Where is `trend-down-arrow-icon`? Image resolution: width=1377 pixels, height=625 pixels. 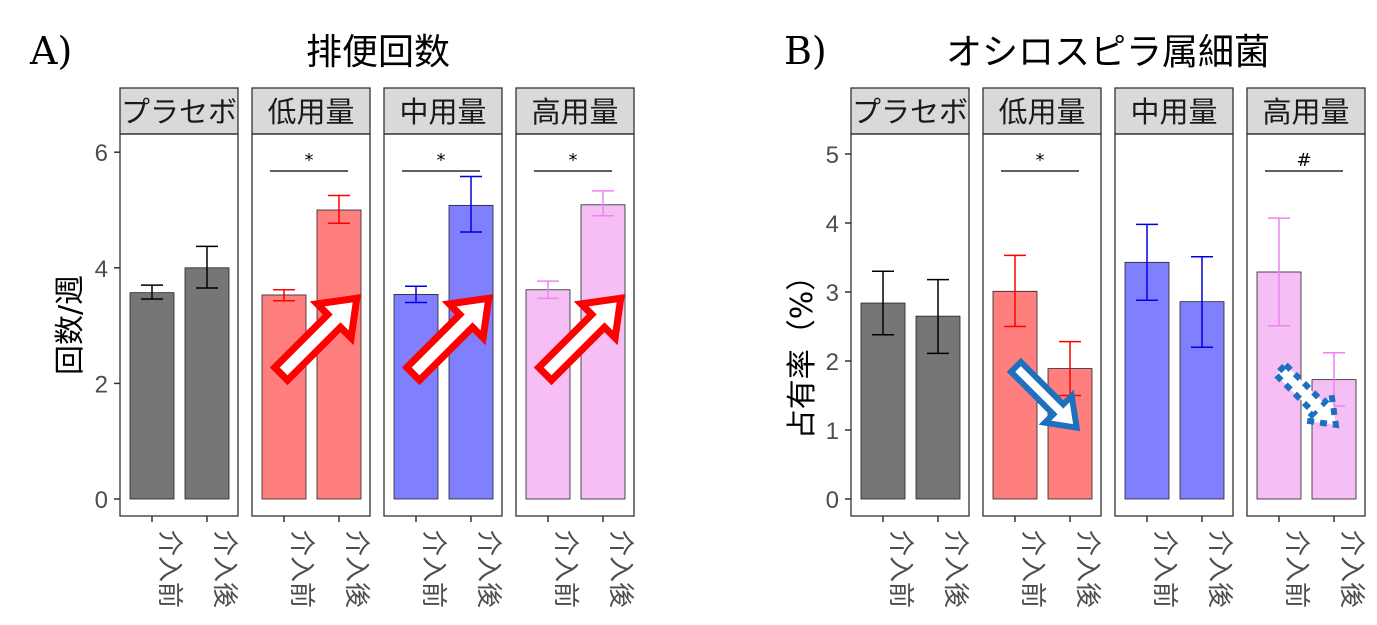
trend-down-arrow-icon is located at coordinates (1043, 394).